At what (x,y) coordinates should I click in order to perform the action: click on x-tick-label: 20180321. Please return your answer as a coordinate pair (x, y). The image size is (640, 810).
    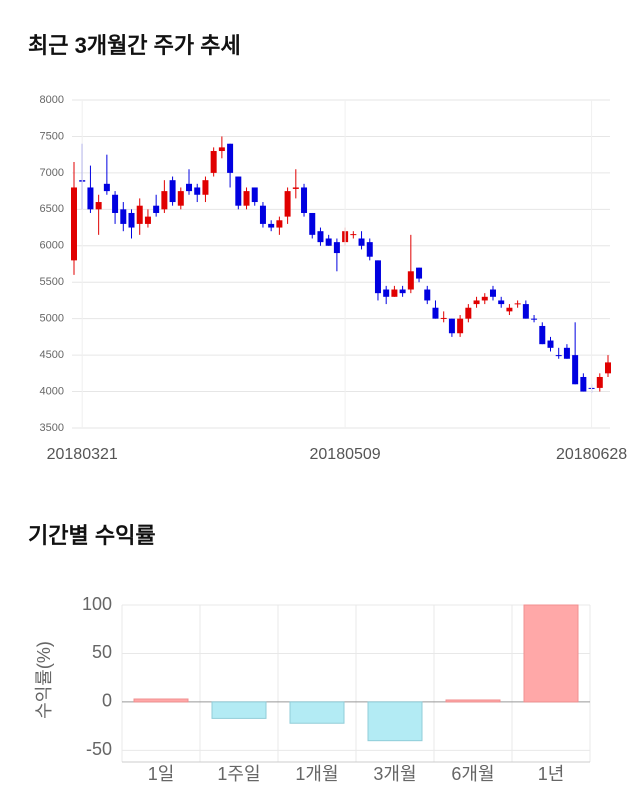
    Looking at the image, I should click on (82, 454).